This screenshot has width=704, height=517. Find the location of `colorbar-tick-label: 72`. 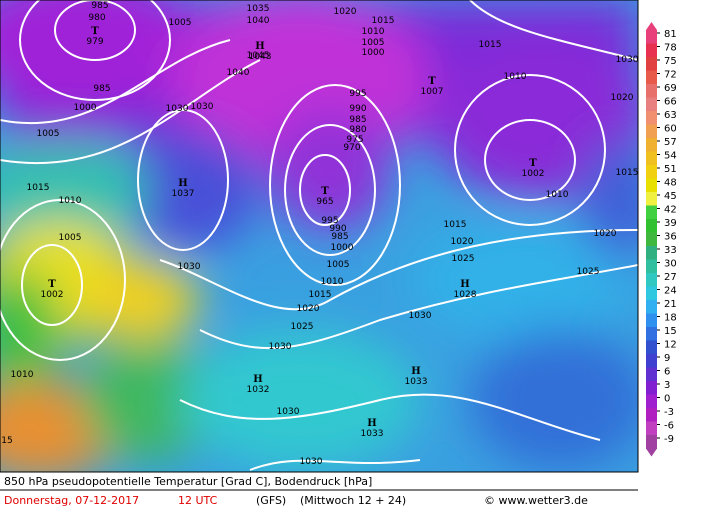

colorbar-tick-label: 72 is located at coordinates (670, 75).